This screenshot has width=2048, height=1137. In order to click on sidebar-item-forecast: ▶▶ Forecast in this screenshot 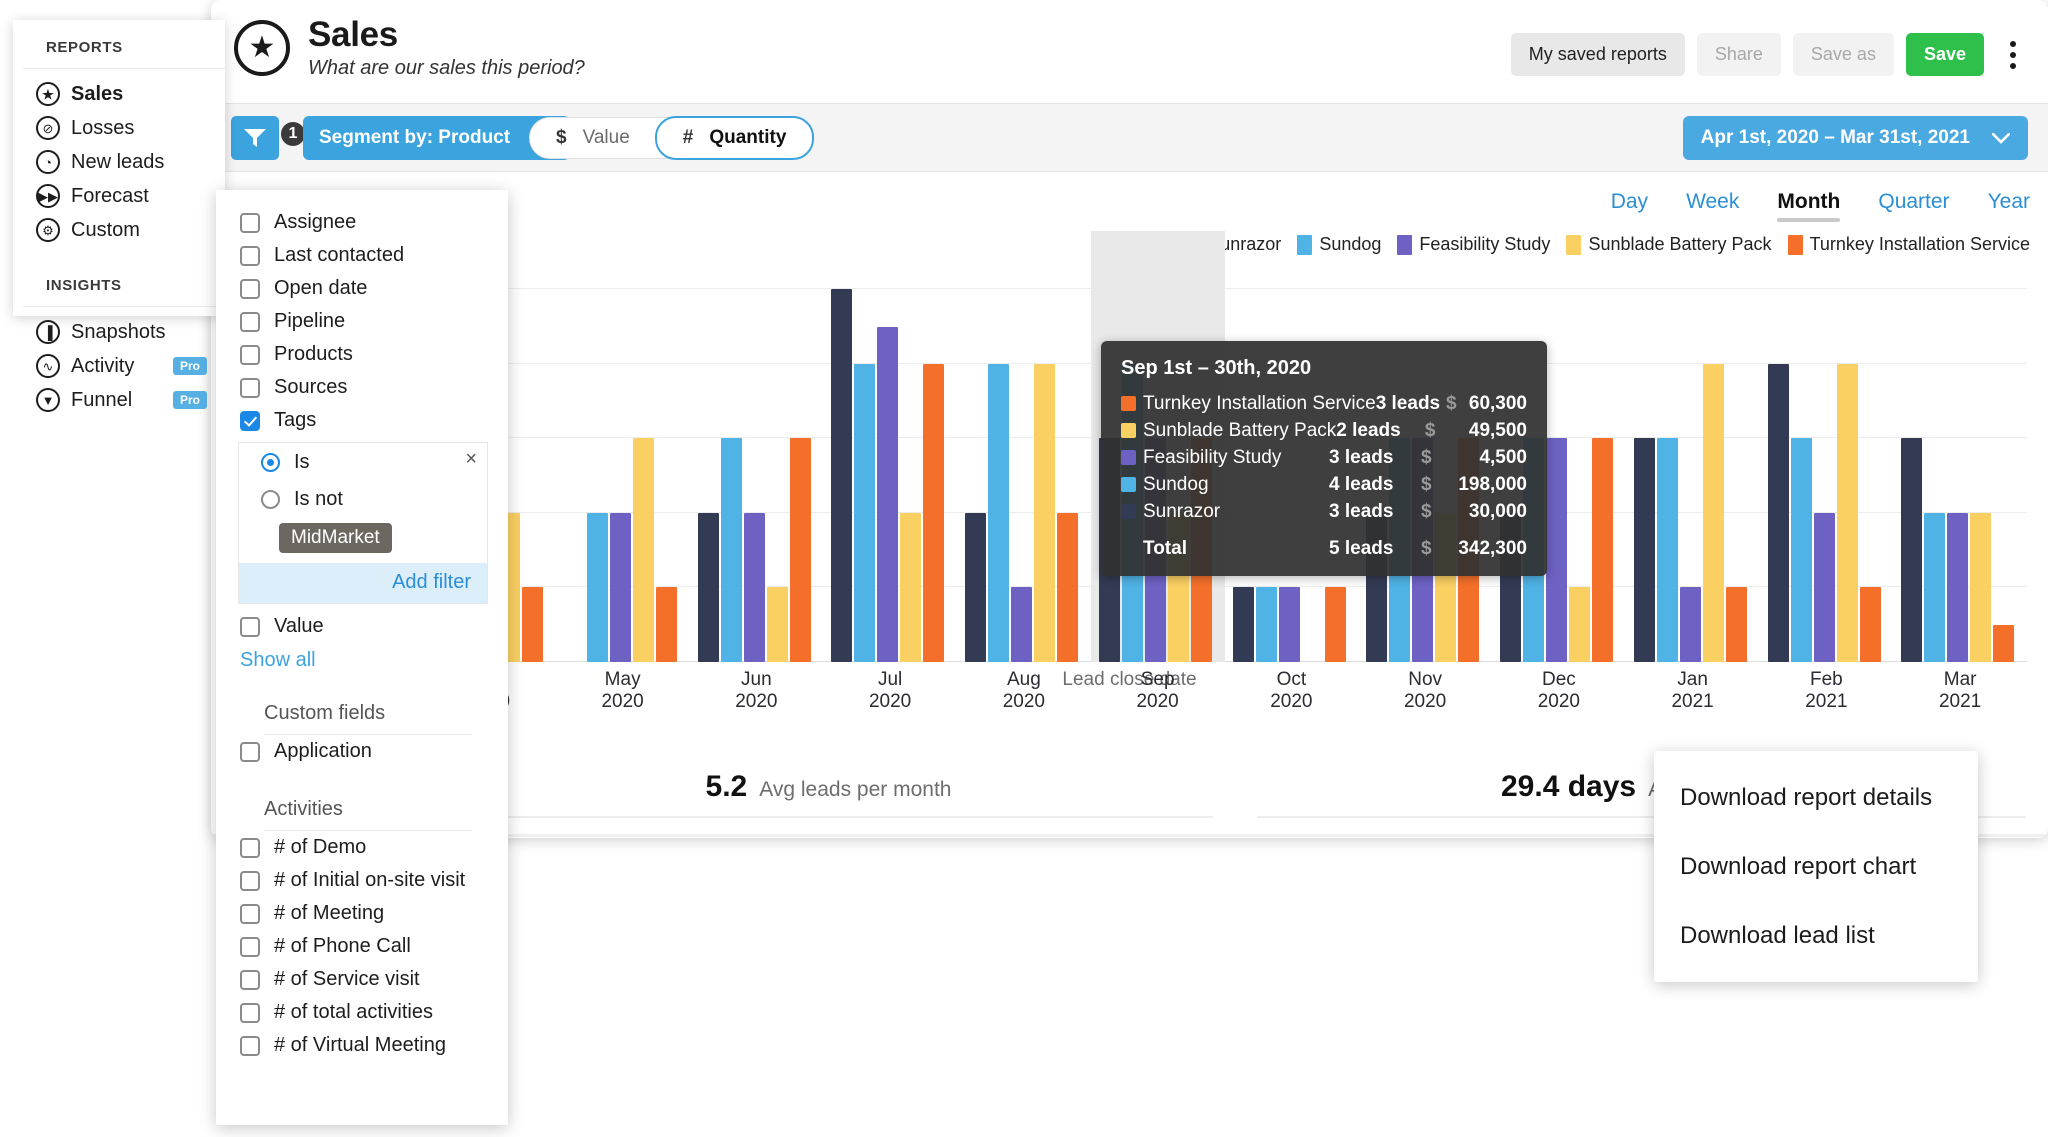, I will do `click(119, 196)`.